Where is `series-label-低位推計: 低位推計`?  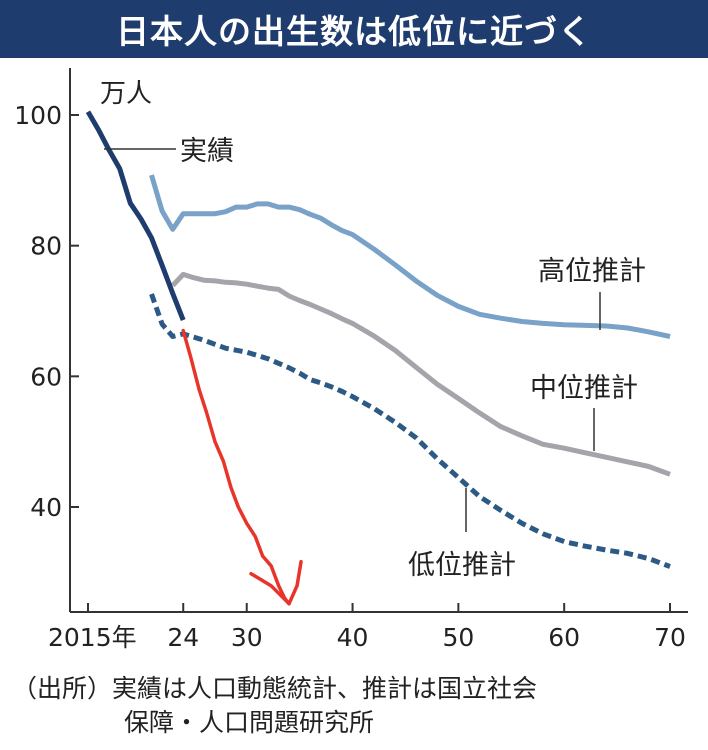 series-label-低位推計: 低位推計 is located at coordinates (462, 565).